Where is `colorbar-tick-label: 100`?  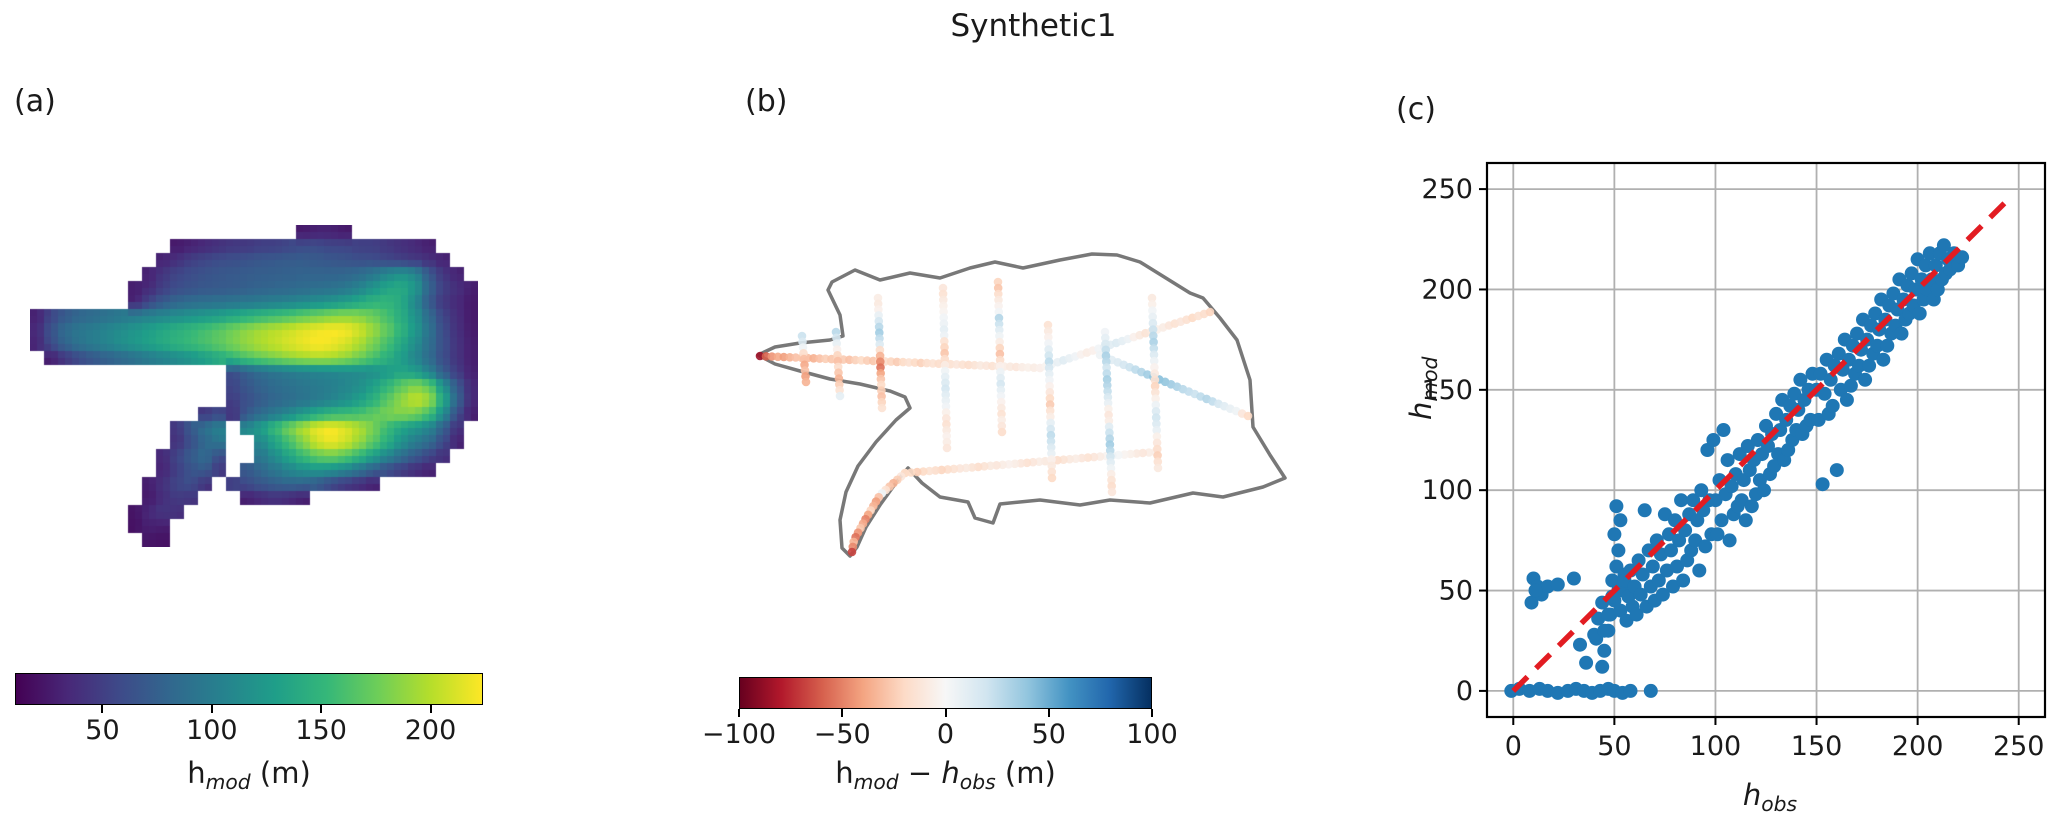 colorbar-tick-label: 100 is located at coordinates (212, 730).